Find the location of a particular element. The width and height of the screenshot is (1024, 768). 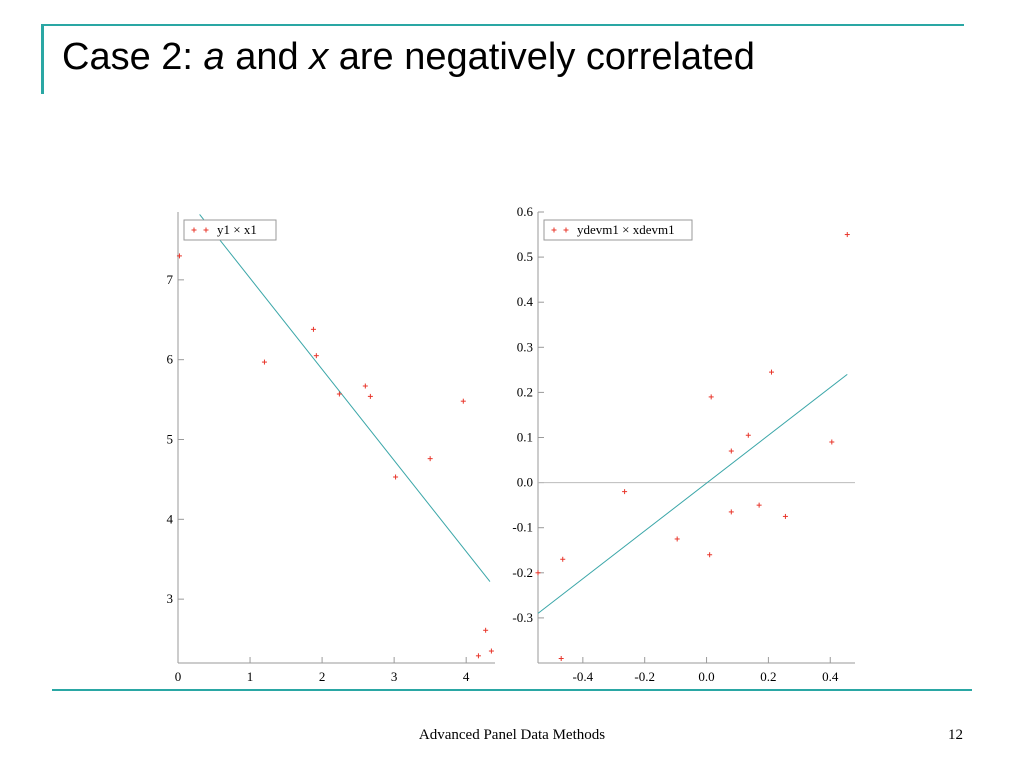

y-tick-label: -0.2 is located at coordinates (522, 572).